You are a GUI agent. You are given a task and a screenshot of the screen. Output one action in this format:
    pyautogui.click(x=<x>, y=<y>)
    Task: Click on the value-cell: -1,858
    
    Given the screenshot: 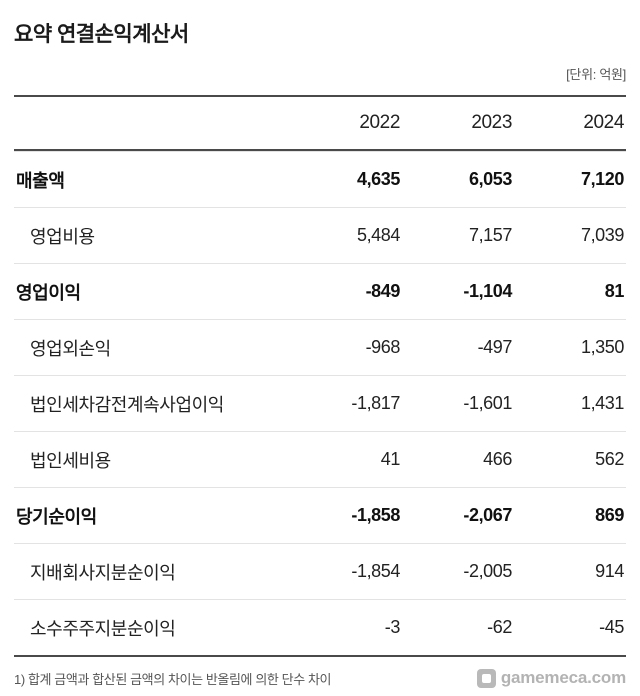 What is the action you would take?
    pyautogui.click(x=375, y=515)
    